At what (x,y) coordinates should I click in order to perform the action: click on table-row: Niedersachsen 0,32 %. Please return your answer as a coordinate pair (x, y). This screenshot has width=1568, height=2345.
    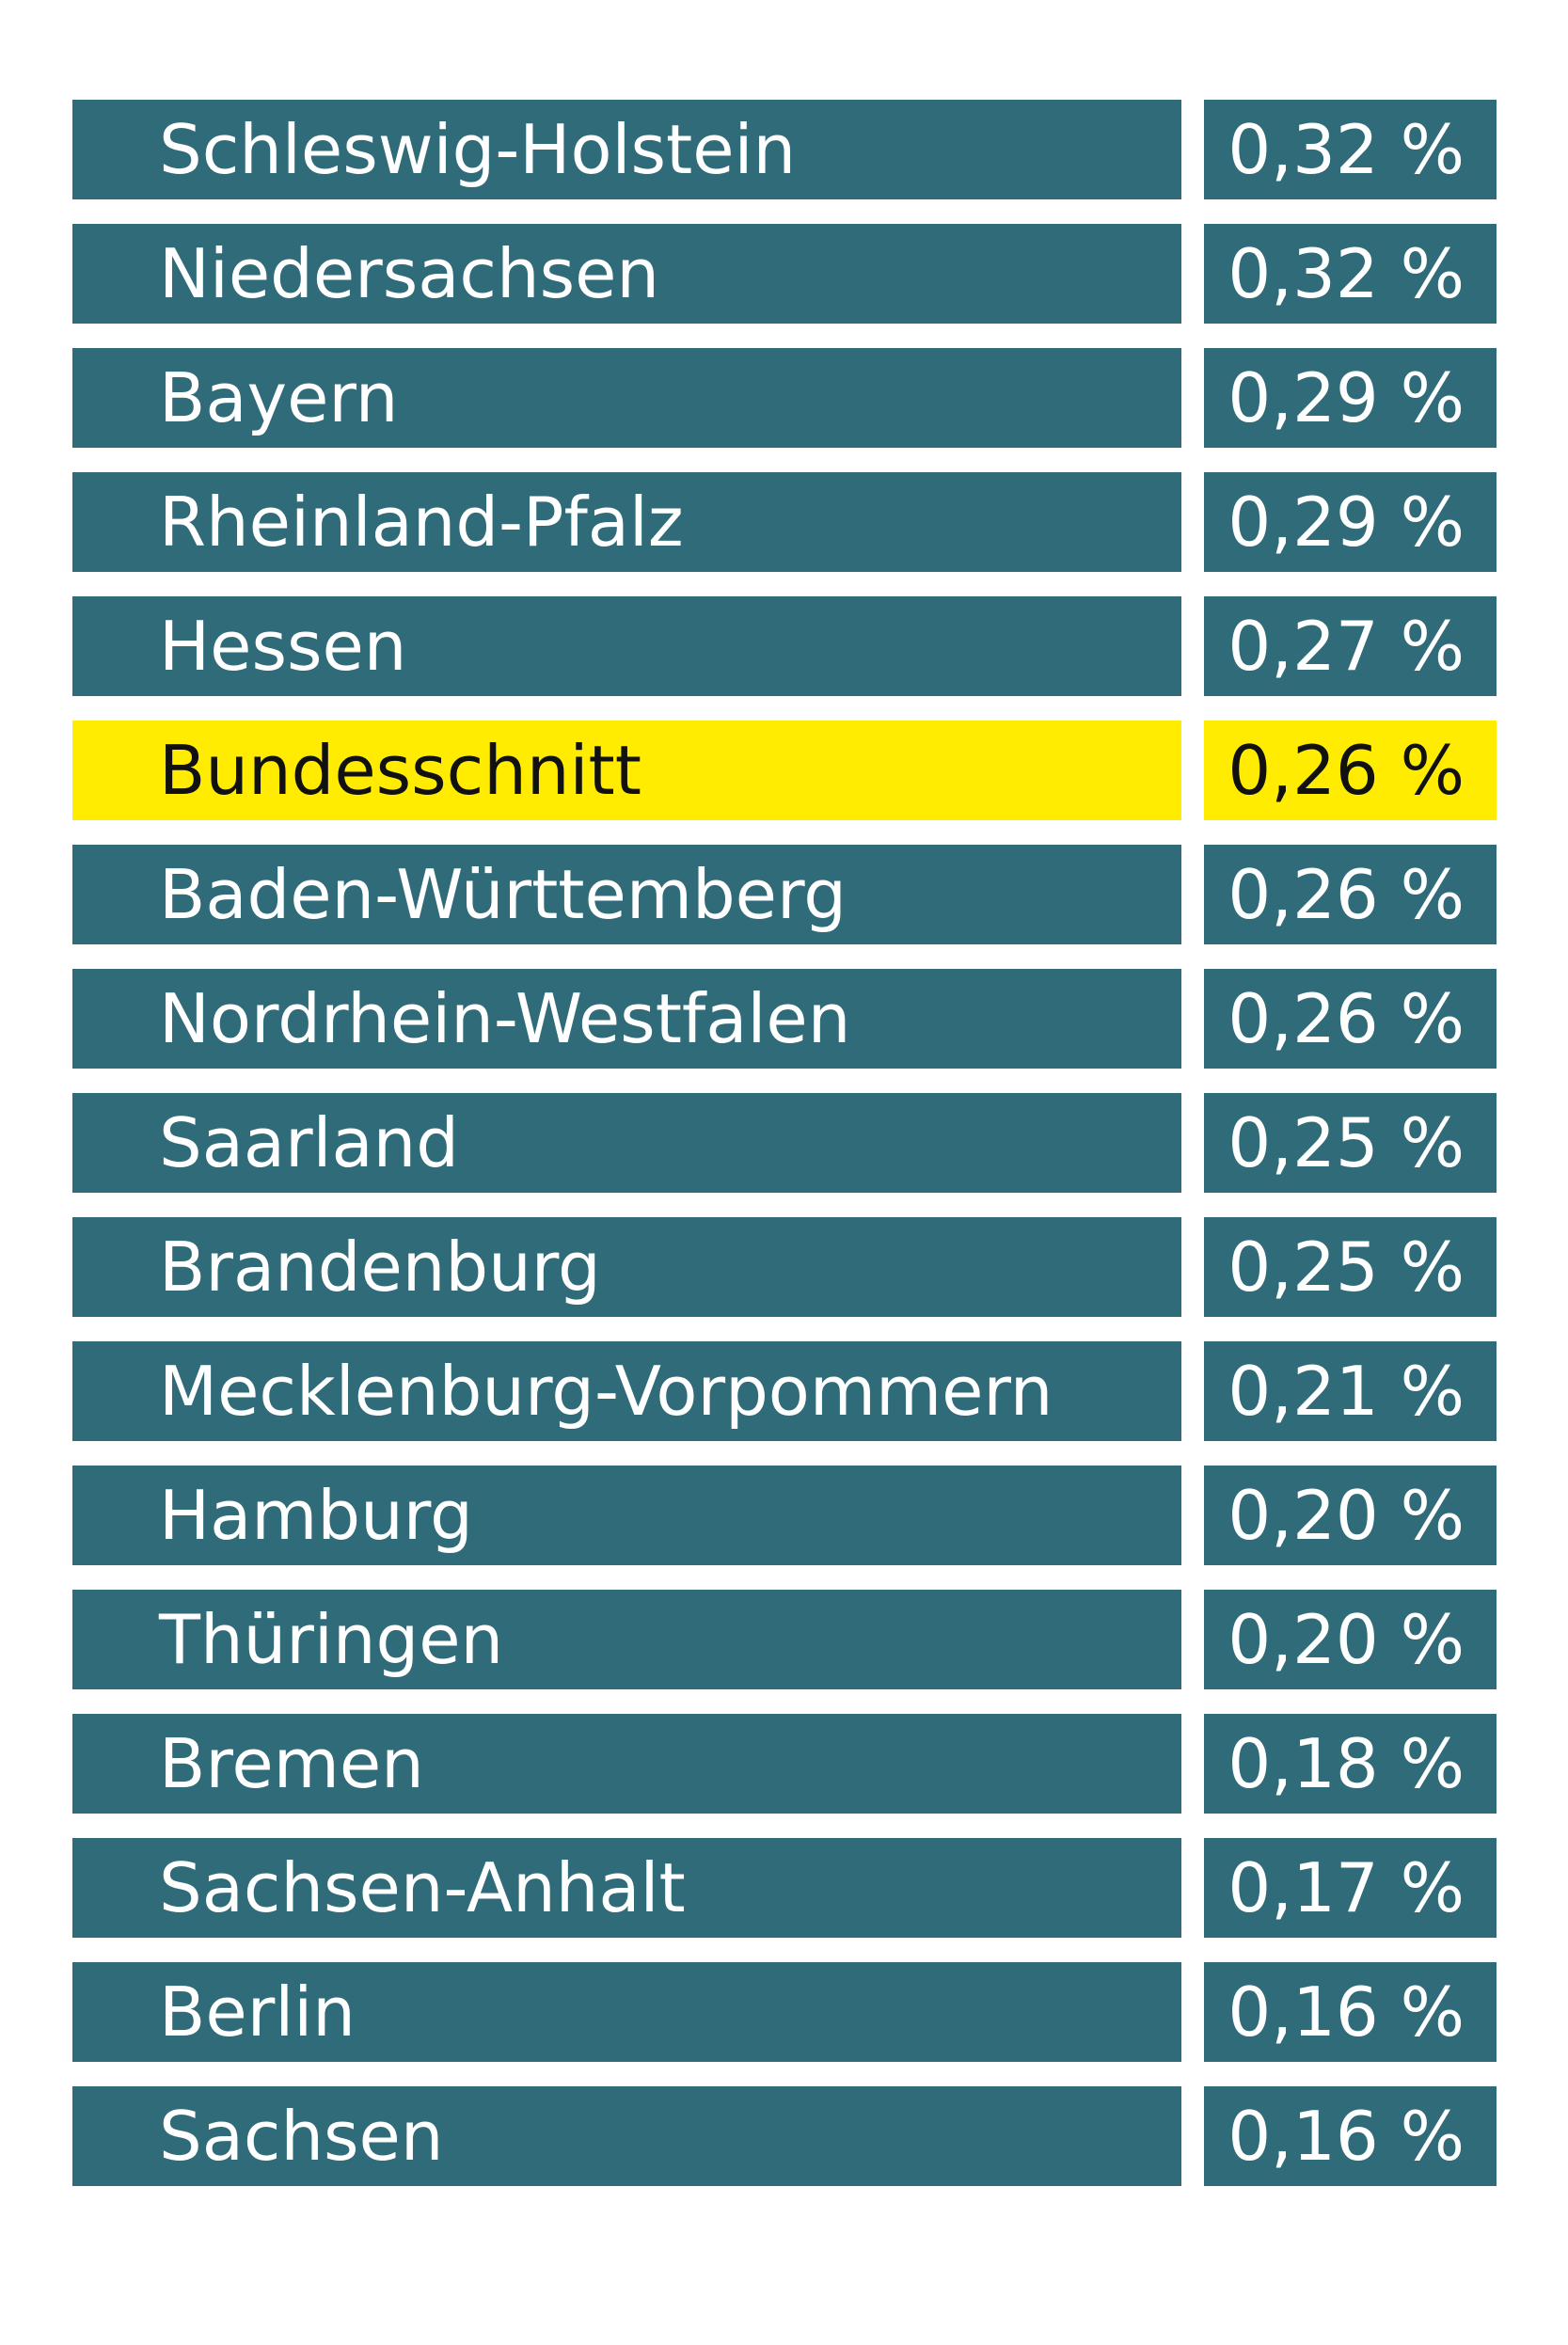
    Looking at the image, I should click on (784, 274).